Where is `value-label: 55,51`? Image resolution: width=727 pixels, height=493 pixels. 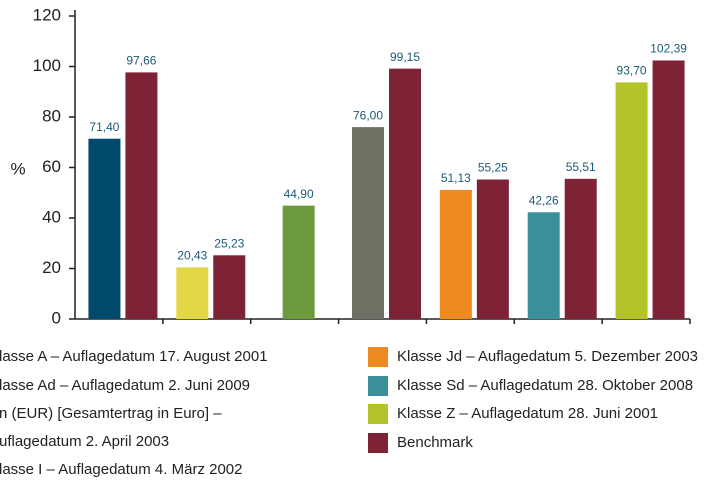
value-label: 55,51 is located at coordinates (581, 167).